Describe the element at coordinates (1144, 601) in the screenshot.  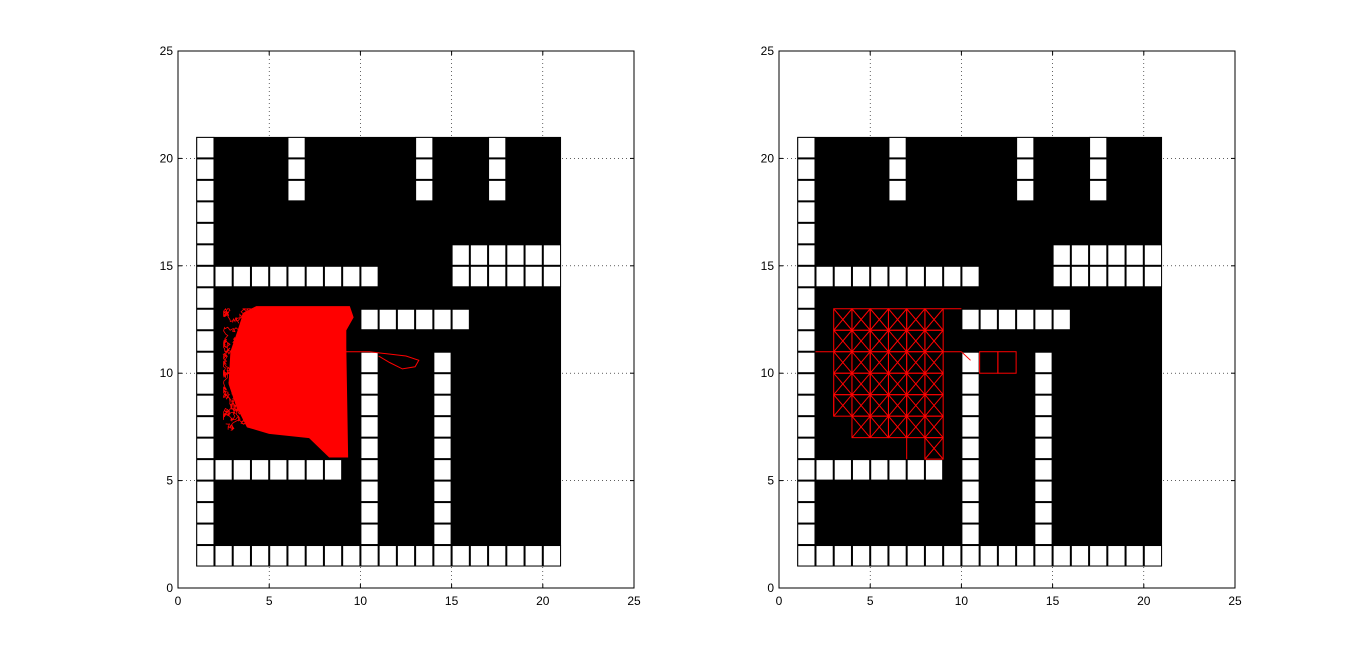
I see `x-tick-label: 20` at that location.